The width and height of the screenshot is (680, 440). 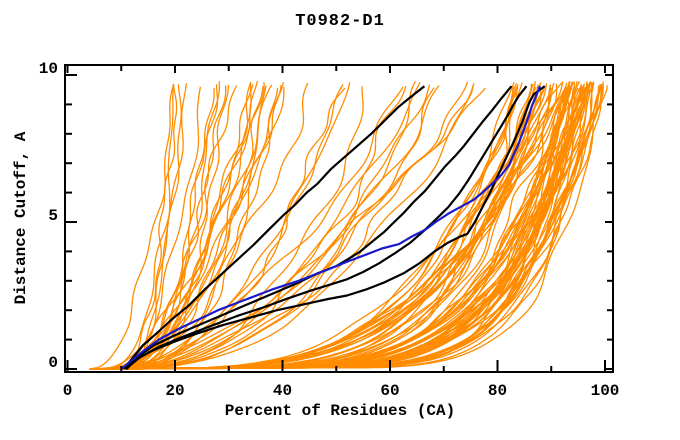 What do you see at coordinates (605, 391) in the screenshot?
I see `x-tick-label: 100` at bounding box center [605, 391].